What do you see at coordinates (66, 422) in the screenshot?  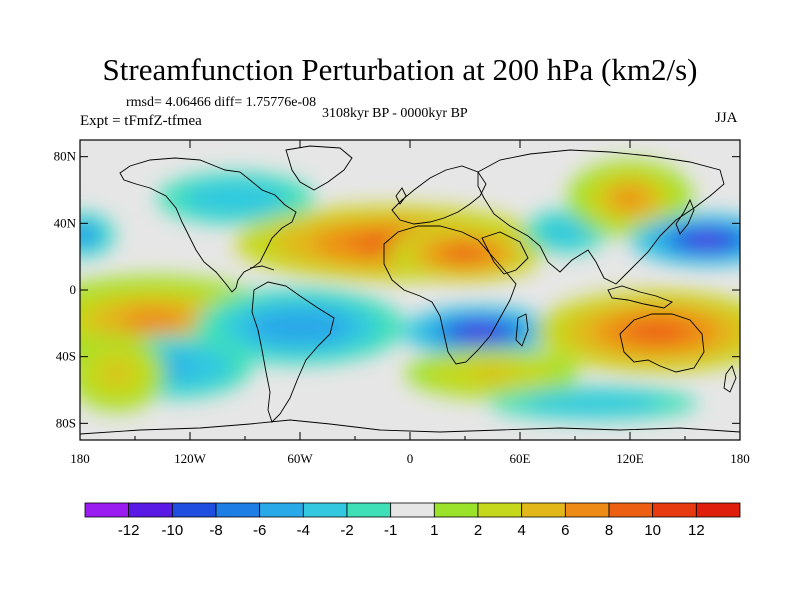 I see `lat-tick-label: 80S` at bounding box center [66, 422].